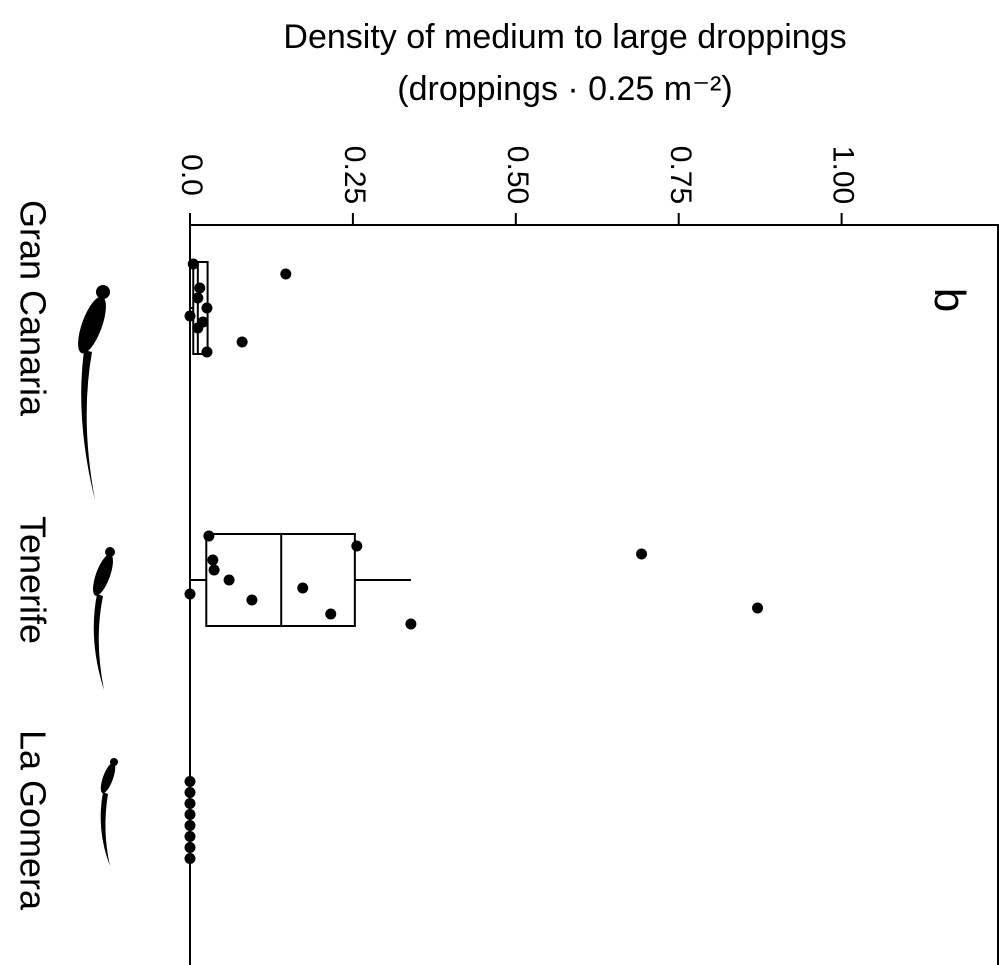 This screenshot has width=999, height=965. Describe the element at coordinates (949, 300) in the screenshot. I see `panel-label: b` at that location.